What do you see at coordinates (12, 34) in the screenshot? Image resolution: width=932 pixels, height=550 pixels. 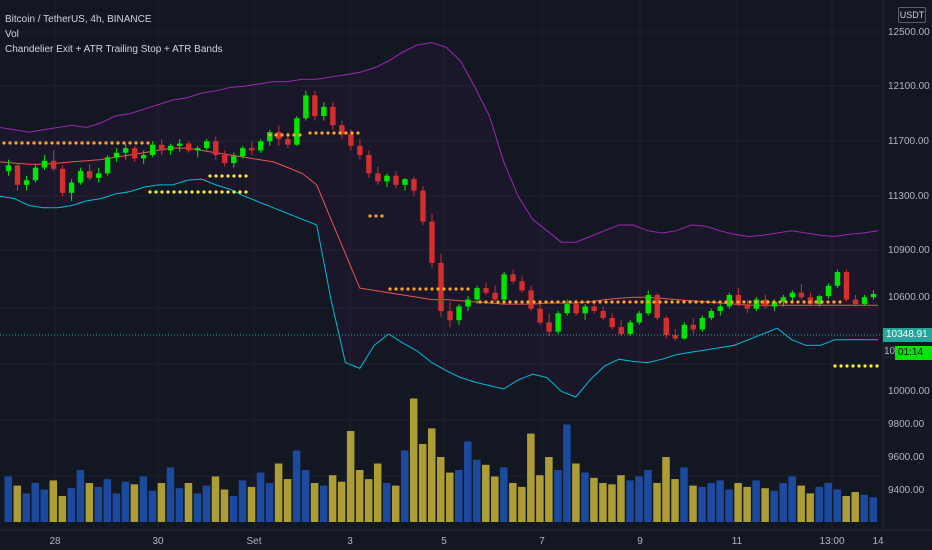 I see `volume-indicator-label: Vol` at bounding box center [12, 34].